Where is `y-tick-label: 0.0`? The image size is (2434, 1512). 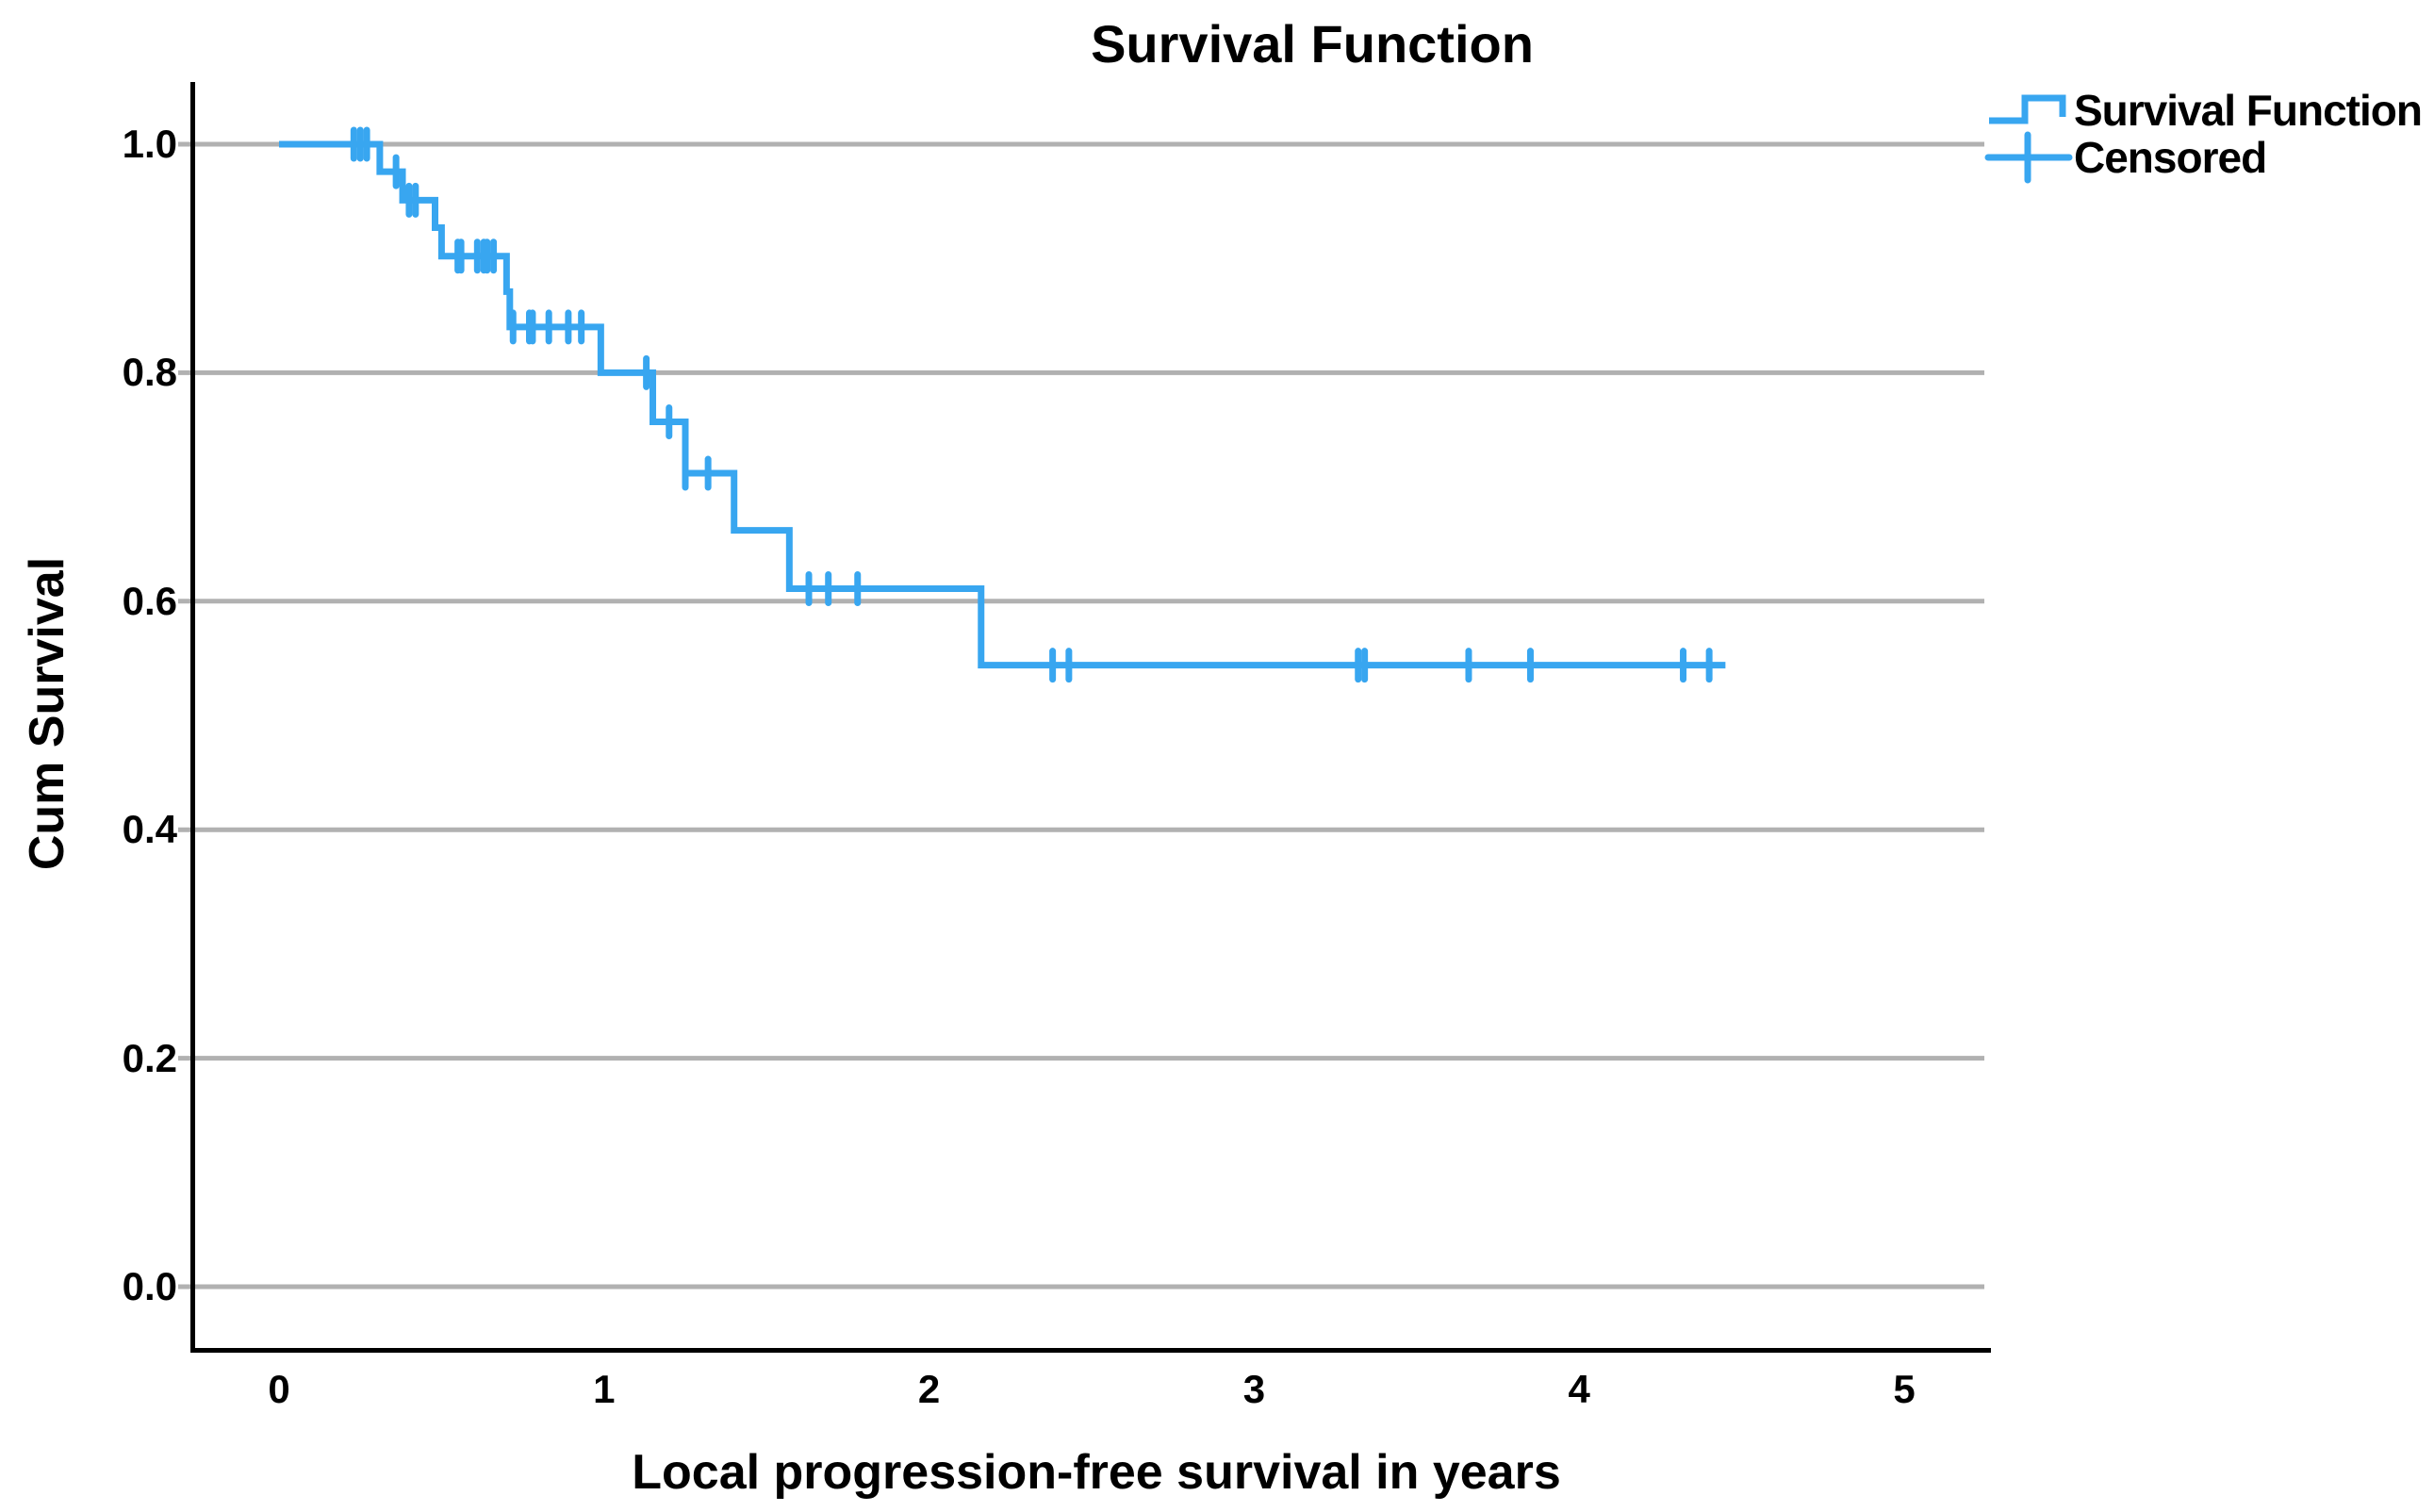 y-tick-label: 0.0 is located at coordinates (149, 1286).